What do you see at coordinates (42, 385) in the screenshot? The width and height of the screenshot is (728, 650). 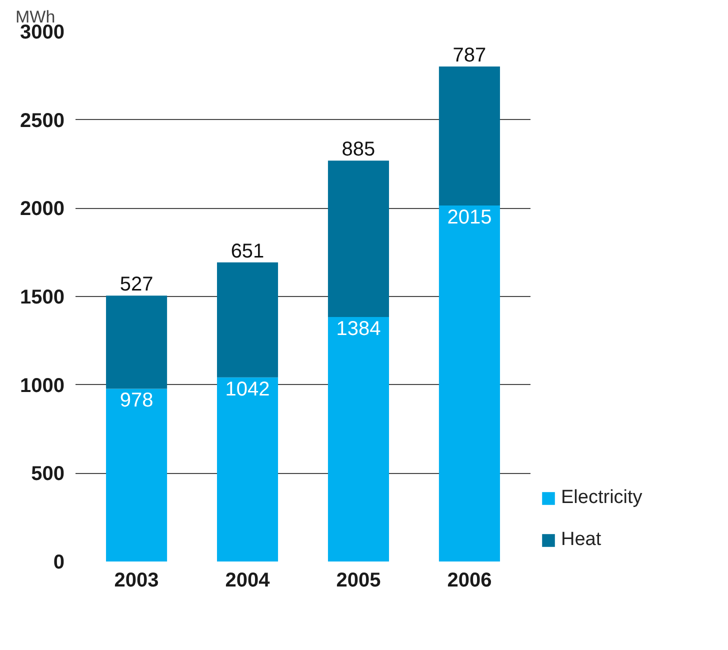 I see `y-tick-label: 1000` at bounding box center [42, 385].